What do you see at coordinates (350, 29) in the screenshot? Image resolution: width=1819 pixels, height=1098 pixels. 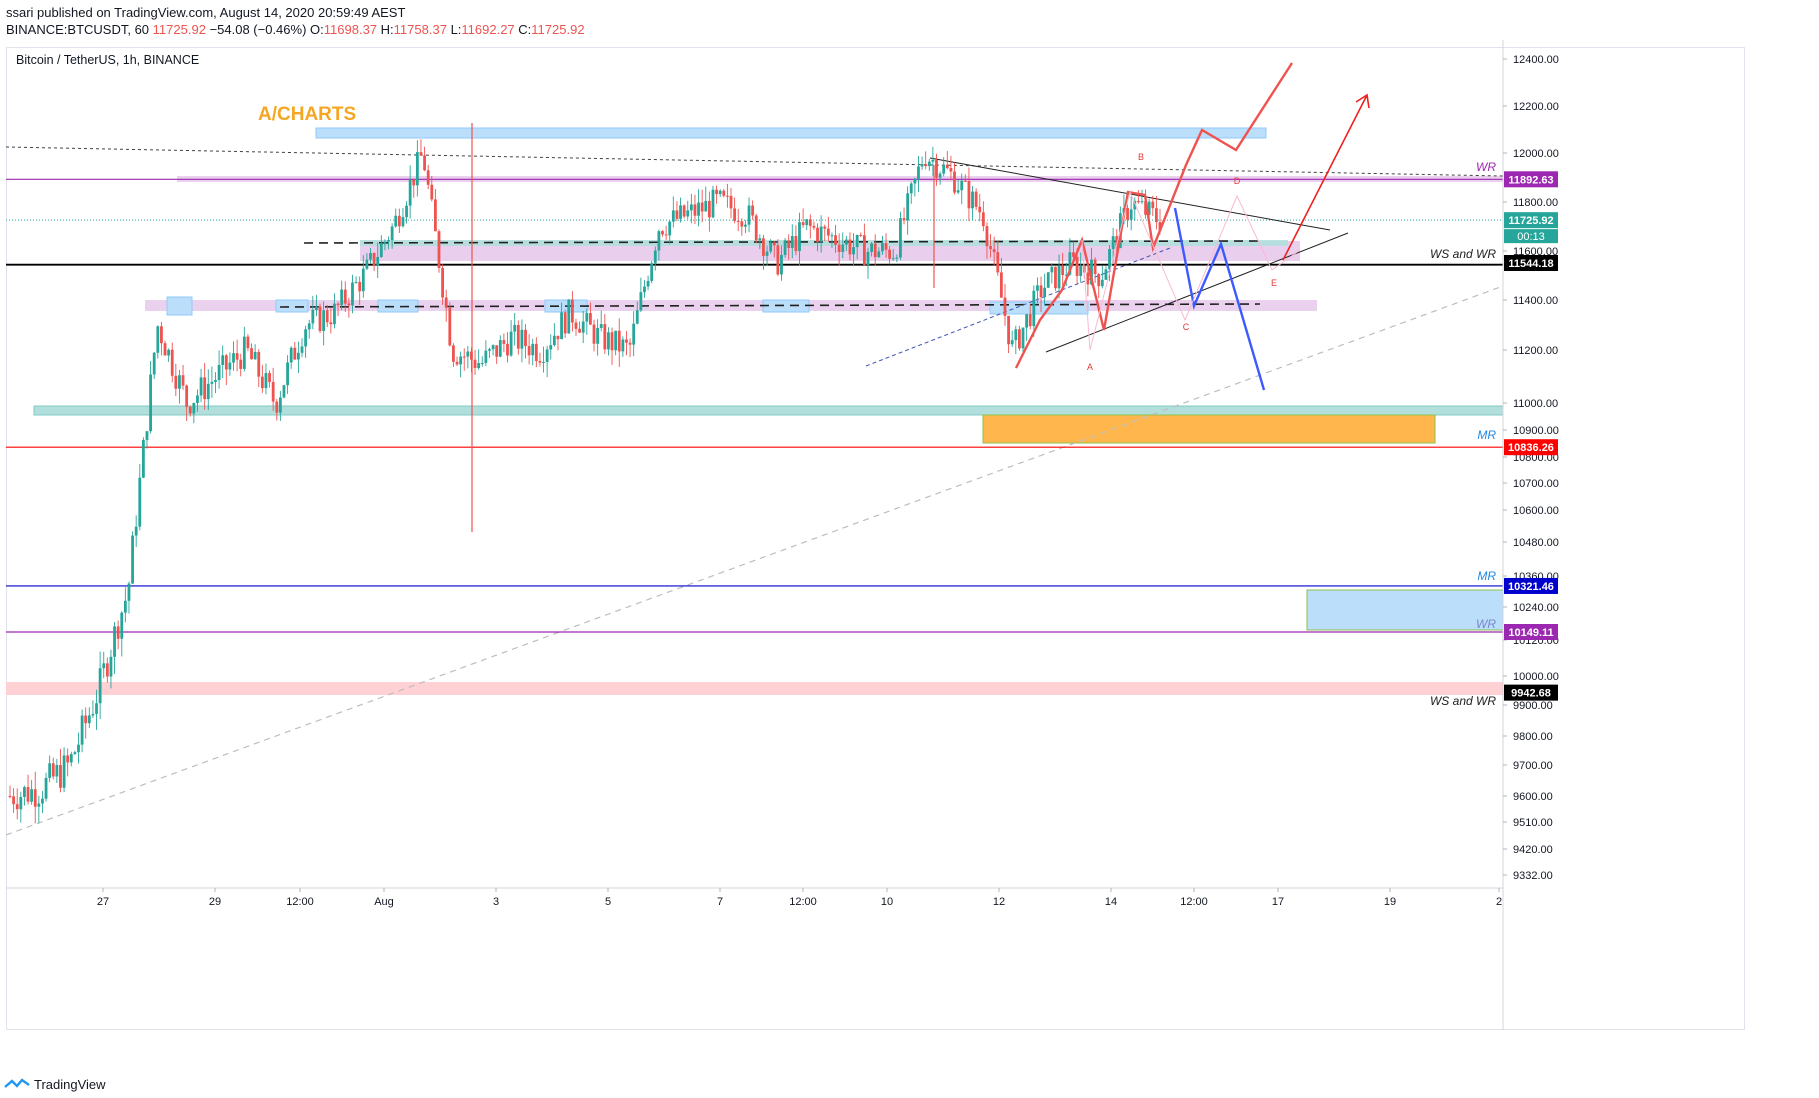 I see `open-value: 11698.37` at bounding box center [350, 29].